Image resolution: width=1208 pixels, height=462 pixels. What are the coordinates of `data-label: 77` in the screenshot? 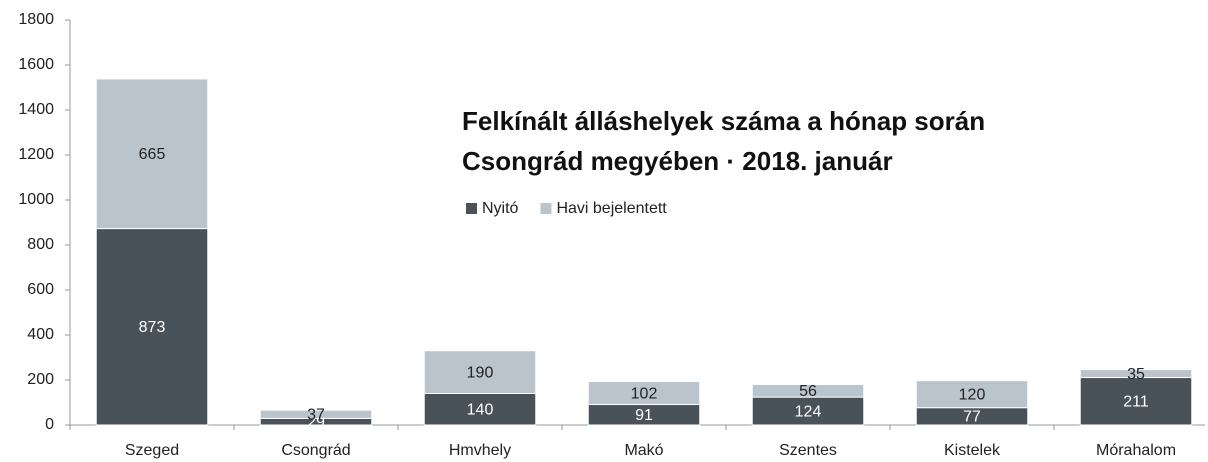 It's located at (972, 417).